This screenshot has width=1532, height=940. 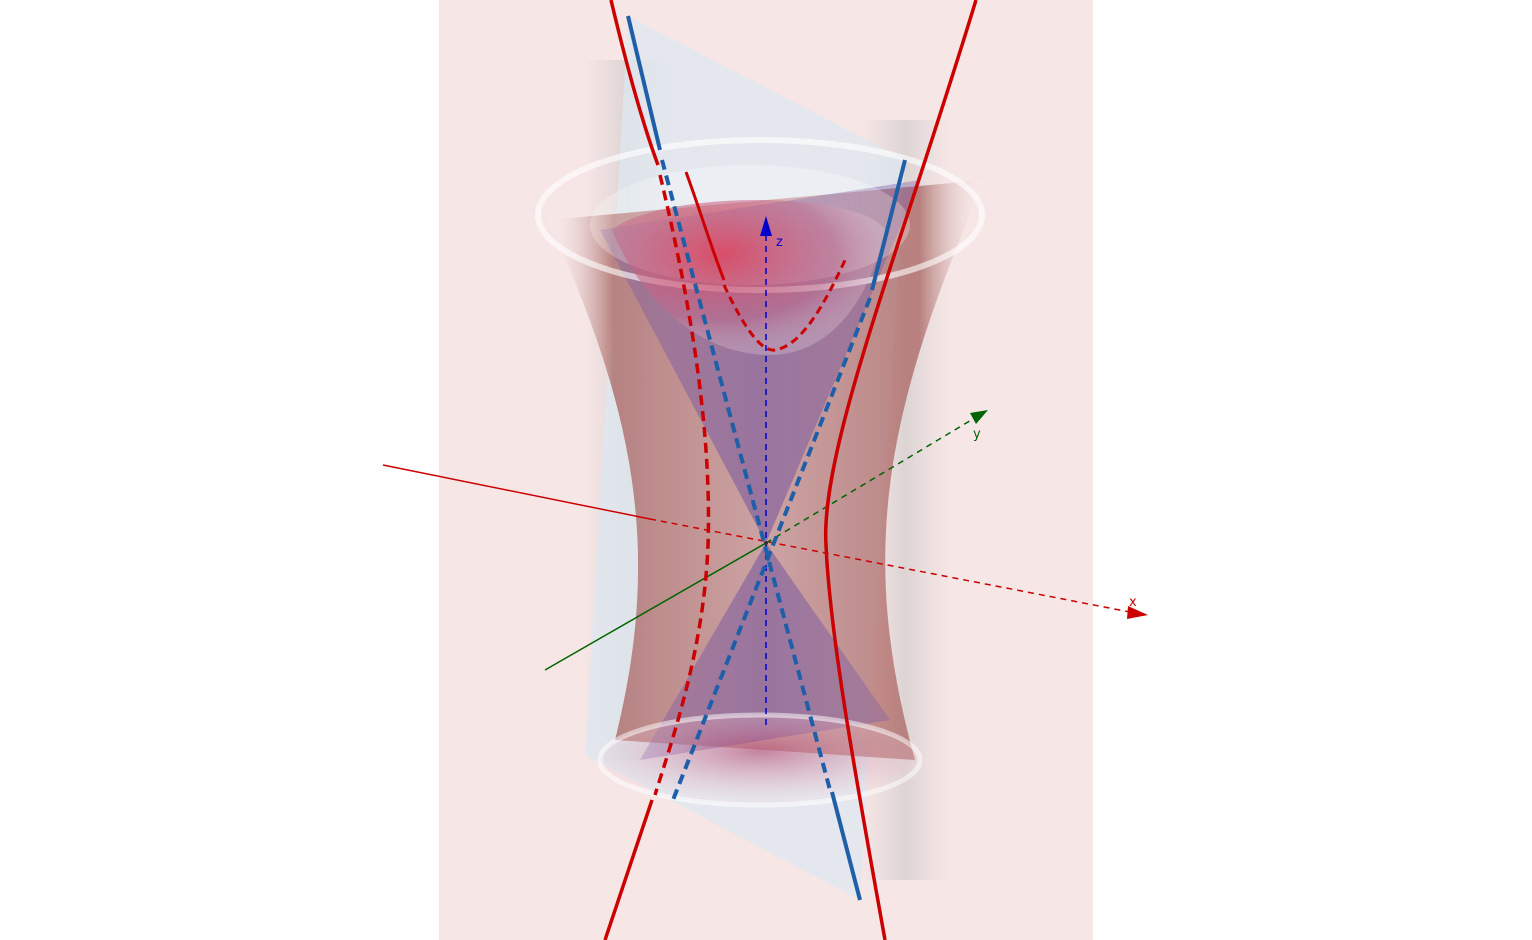 What do you see at coordinates (785, 304) in the screenshot?
I see `parabola-curve-dashed` at bounding box center [785, 304].